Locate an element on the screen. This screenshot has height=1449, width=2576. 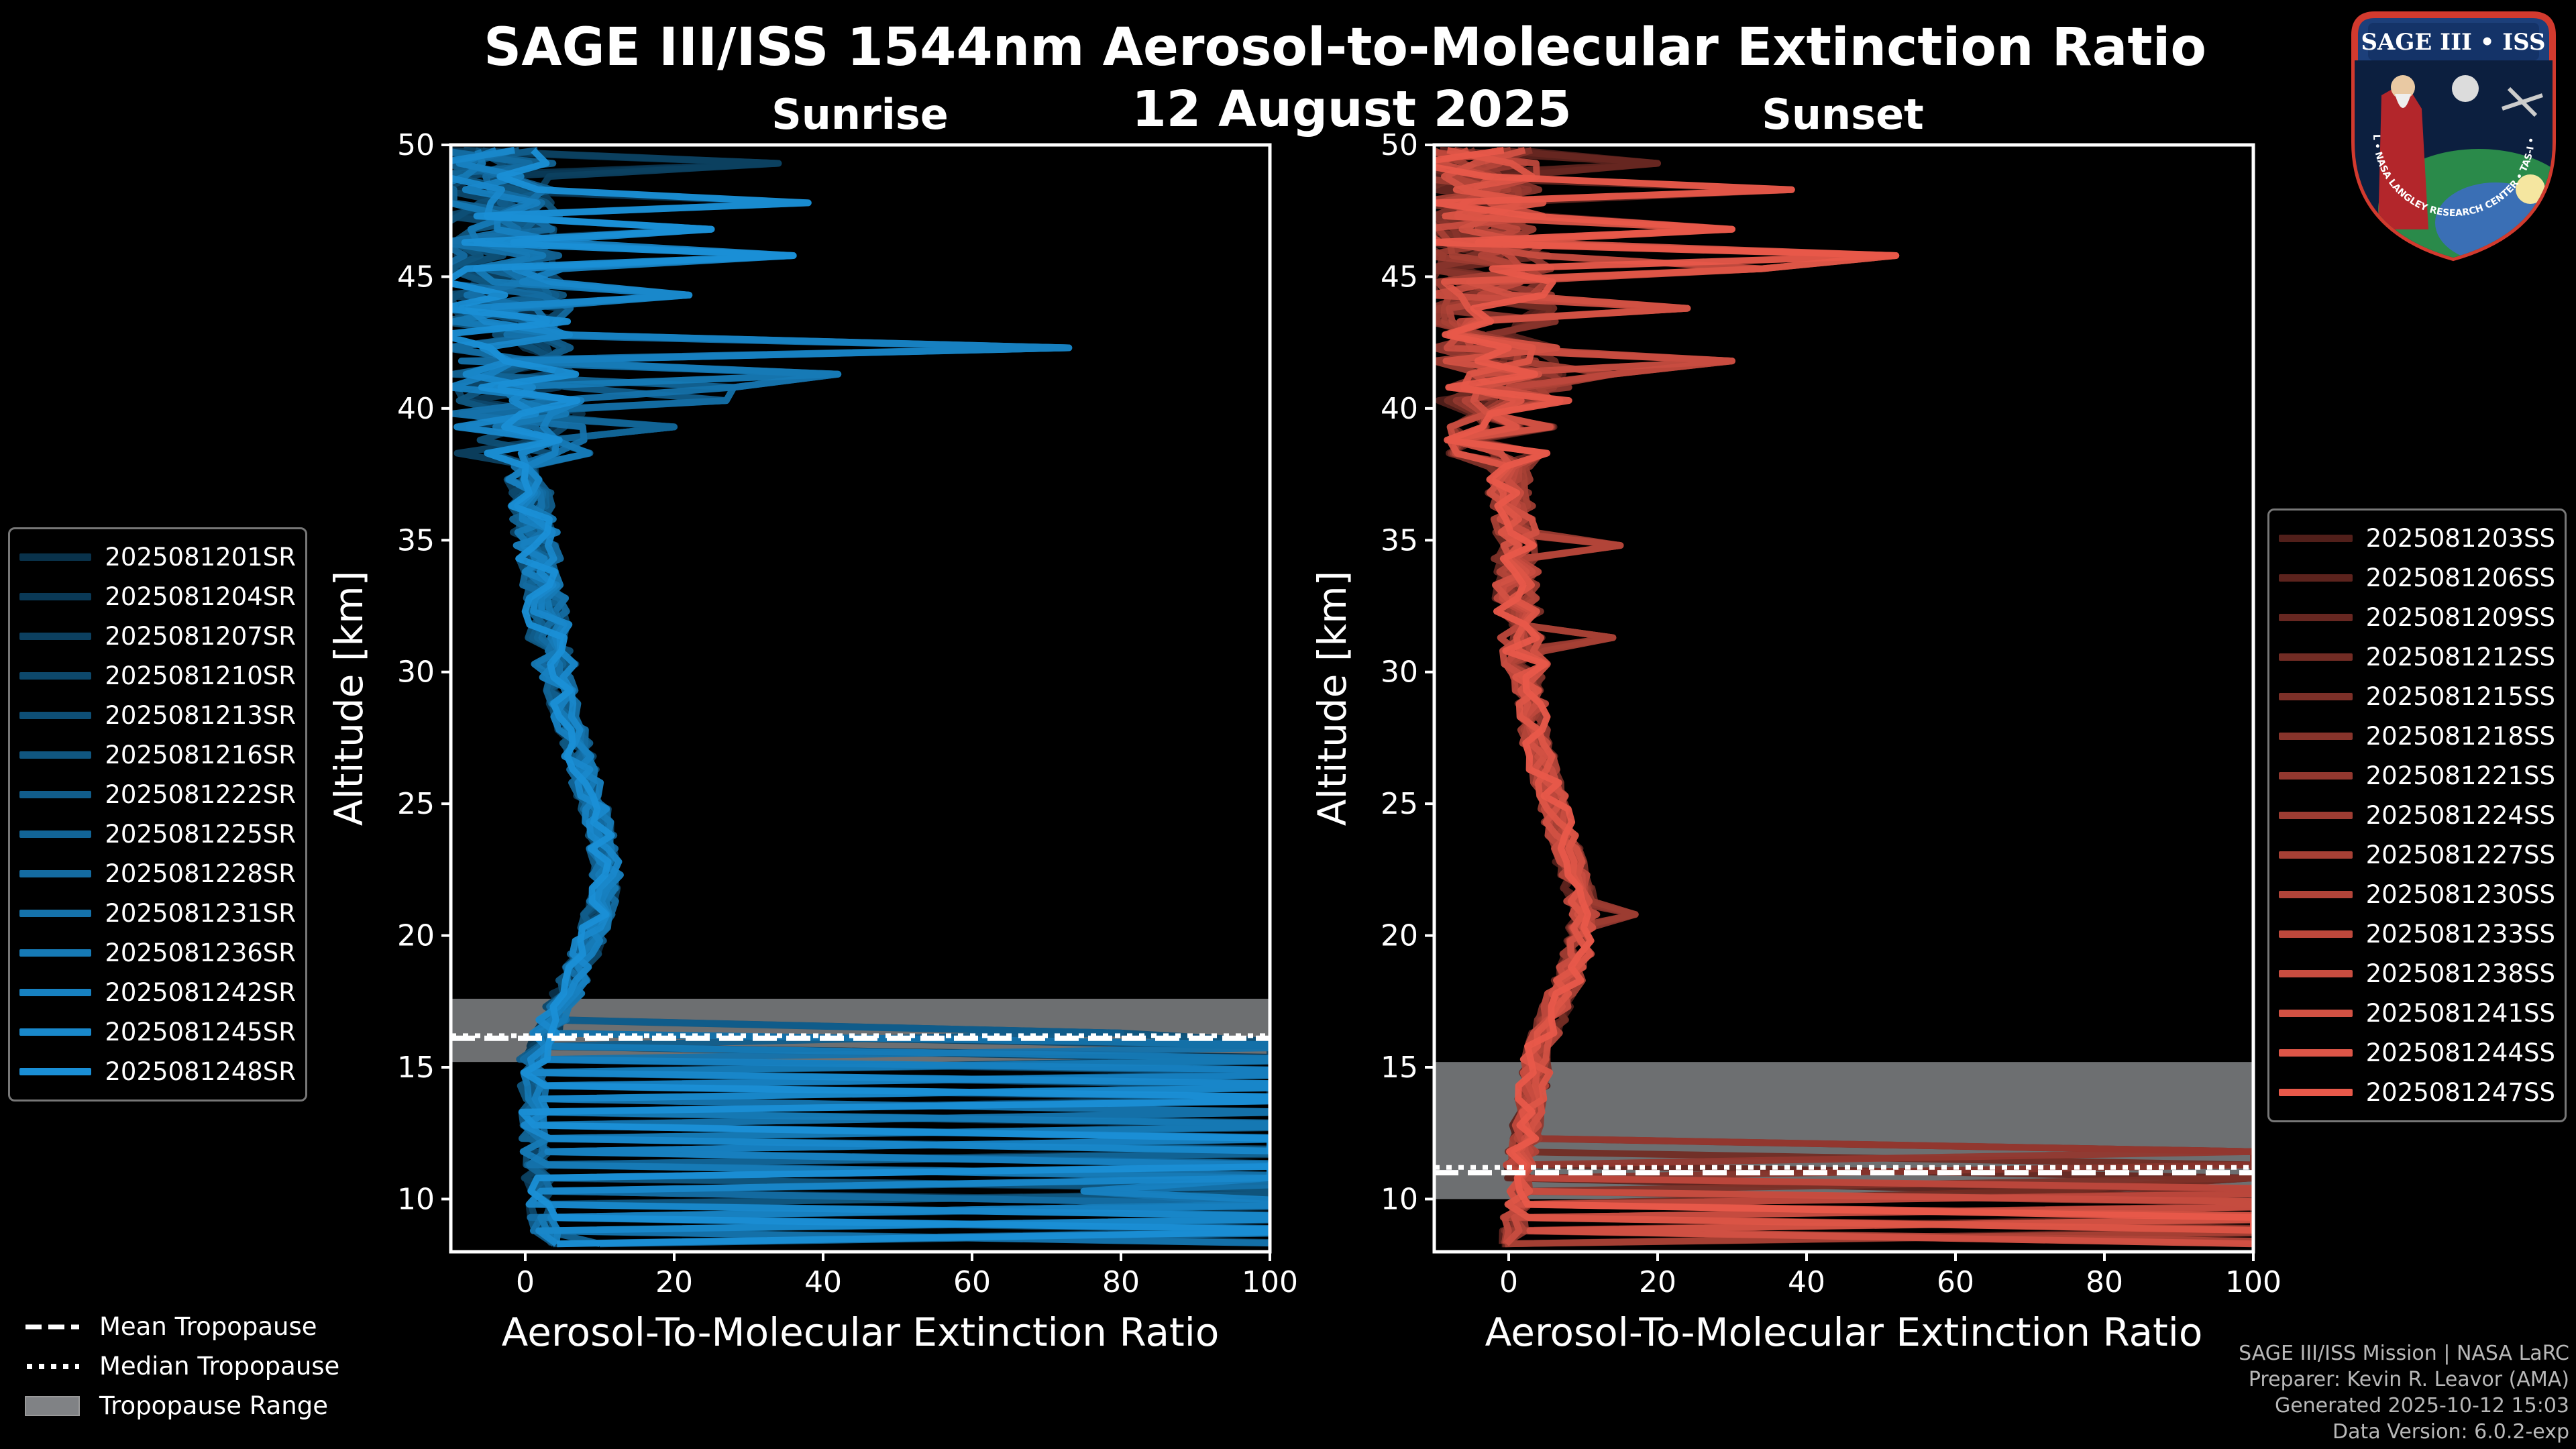
legend-label: 2025081236SR is located at coordinates (200, 952).